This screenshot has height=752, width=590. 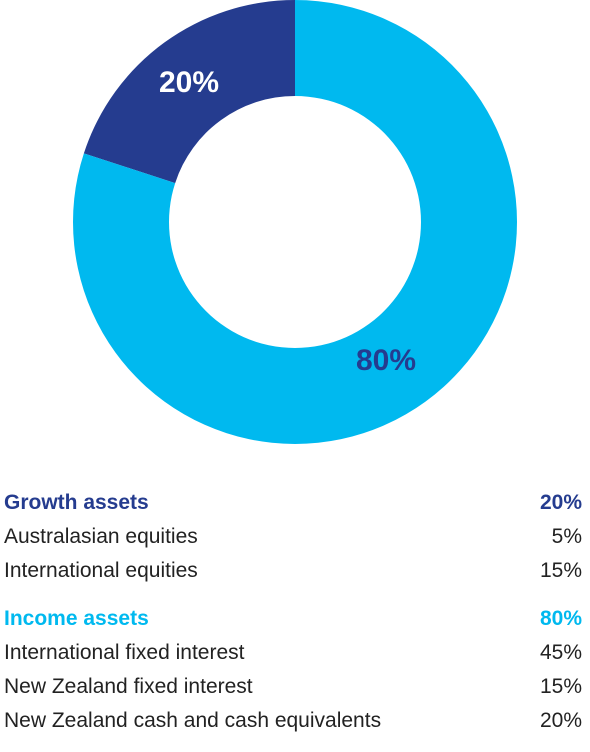 I want to click on row-label: New Zealand fixed interest, so click(x=128, y=686).